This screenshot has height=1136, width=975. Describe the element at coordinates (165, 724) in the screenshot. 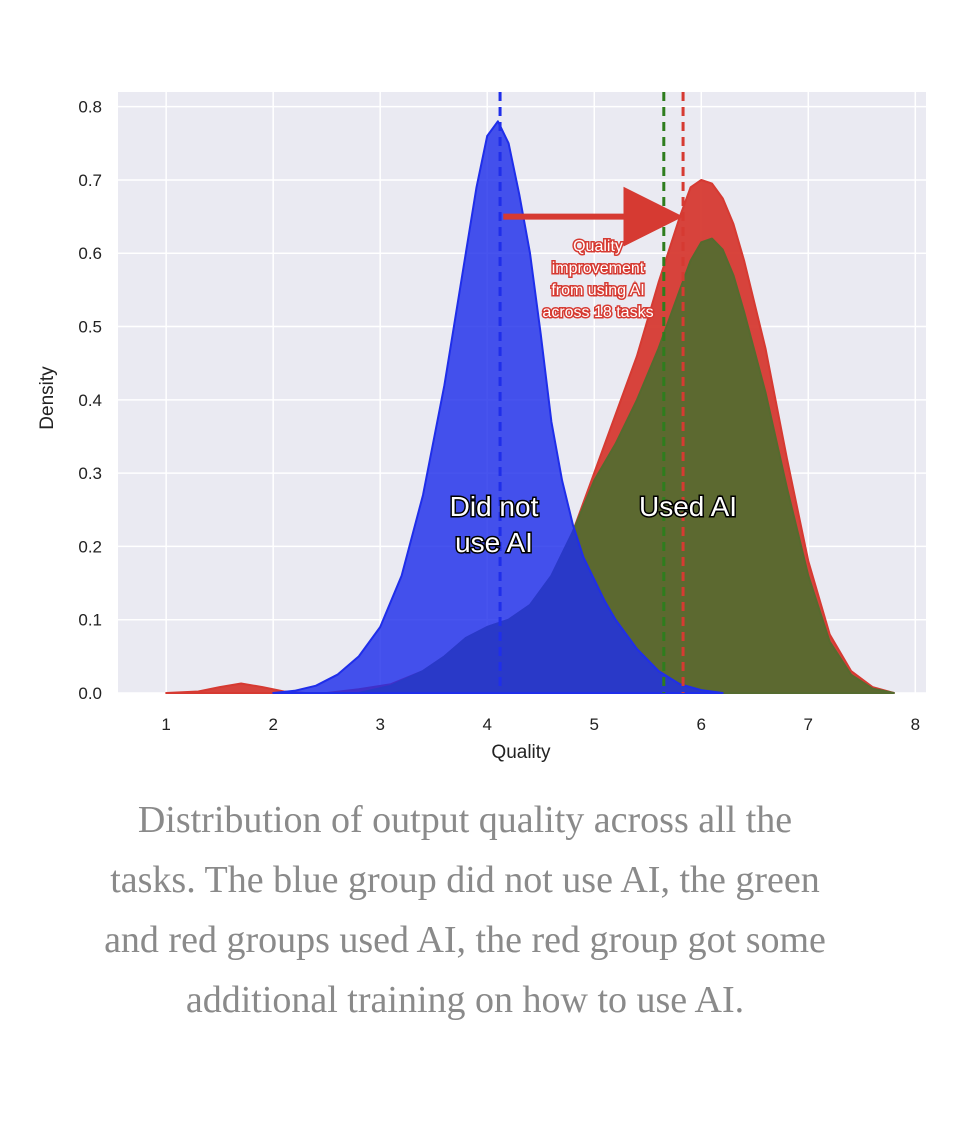

I see `x-tick-label: 1` at that location.